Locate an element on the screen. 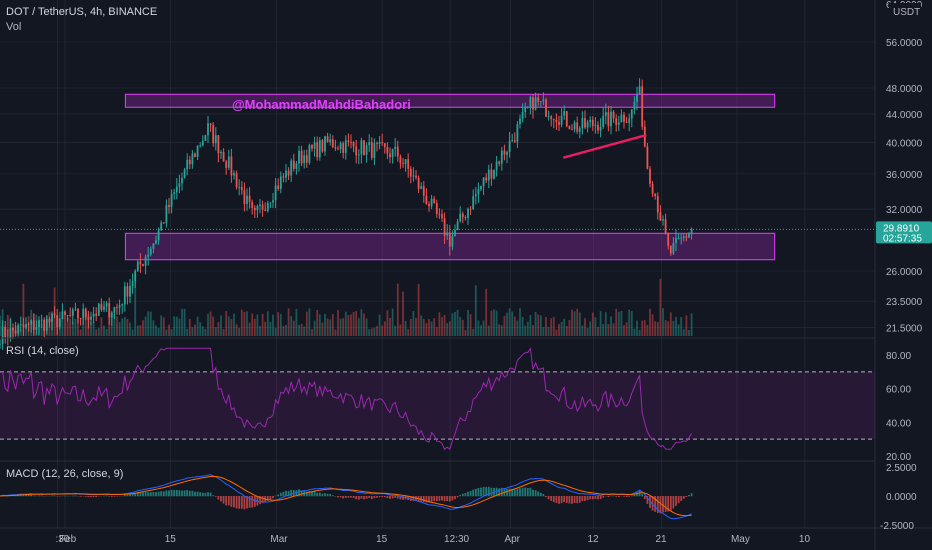 This screenshot has width=932, height=550. macd-title: MACD (12, 26, close, 9) is located at coordinates (65, 474).